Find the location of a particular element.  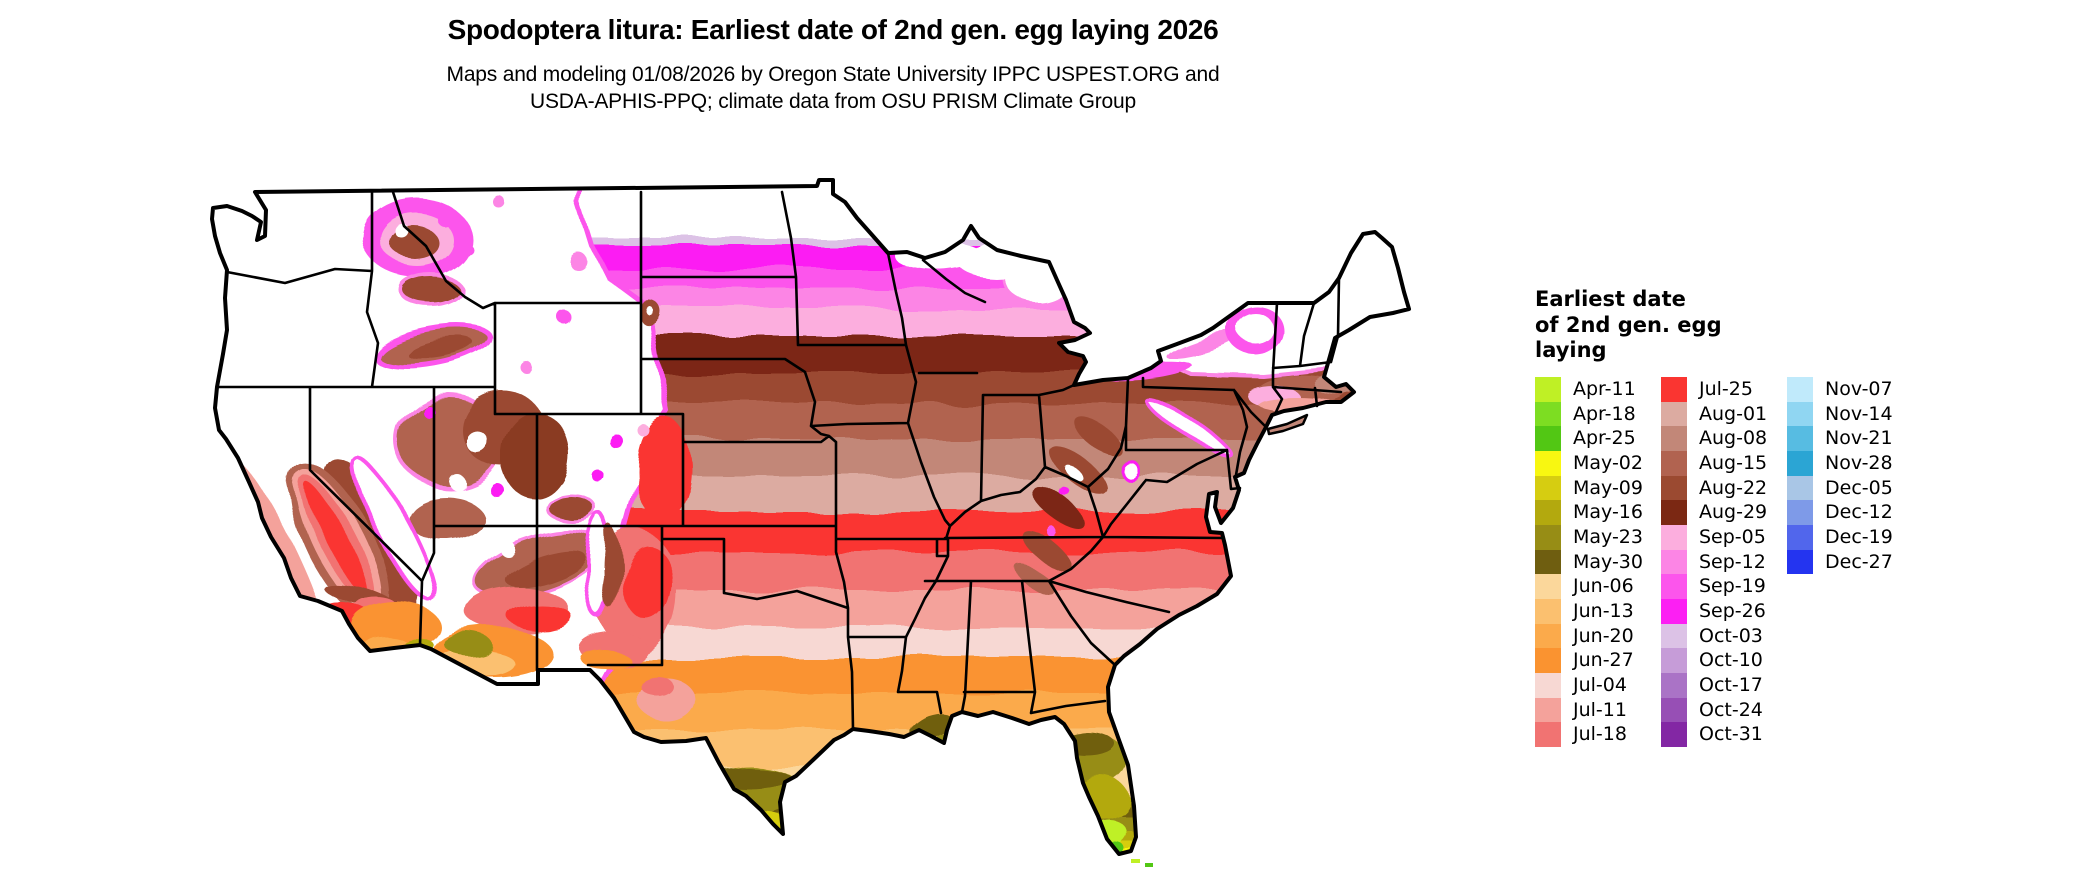

legend-row: Jul-04 is located at coordinates (1592, 685).